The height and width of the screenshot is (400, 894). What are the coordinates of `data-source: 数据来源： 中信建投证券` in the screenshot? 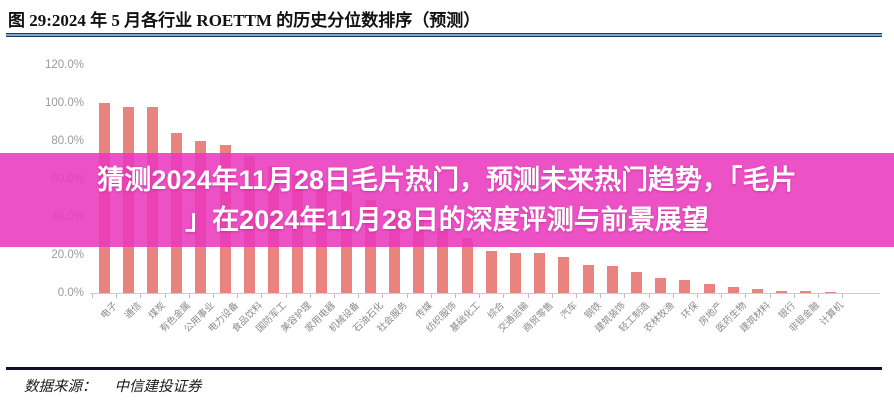 It's located at (113, 385).